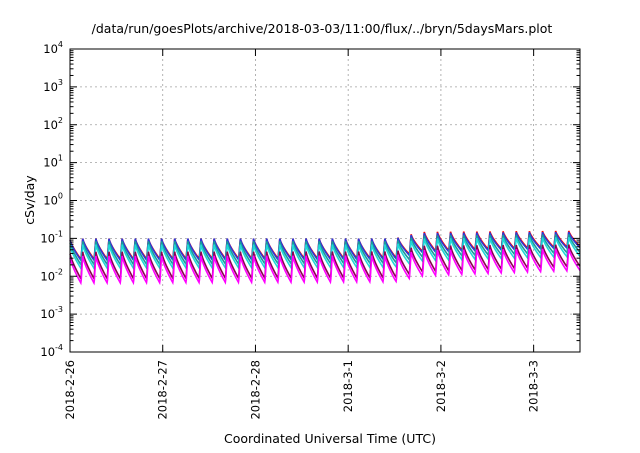 The image size is (640, 453). I want to click on x-tick-label: 2018-3-1, so click(348, 386).